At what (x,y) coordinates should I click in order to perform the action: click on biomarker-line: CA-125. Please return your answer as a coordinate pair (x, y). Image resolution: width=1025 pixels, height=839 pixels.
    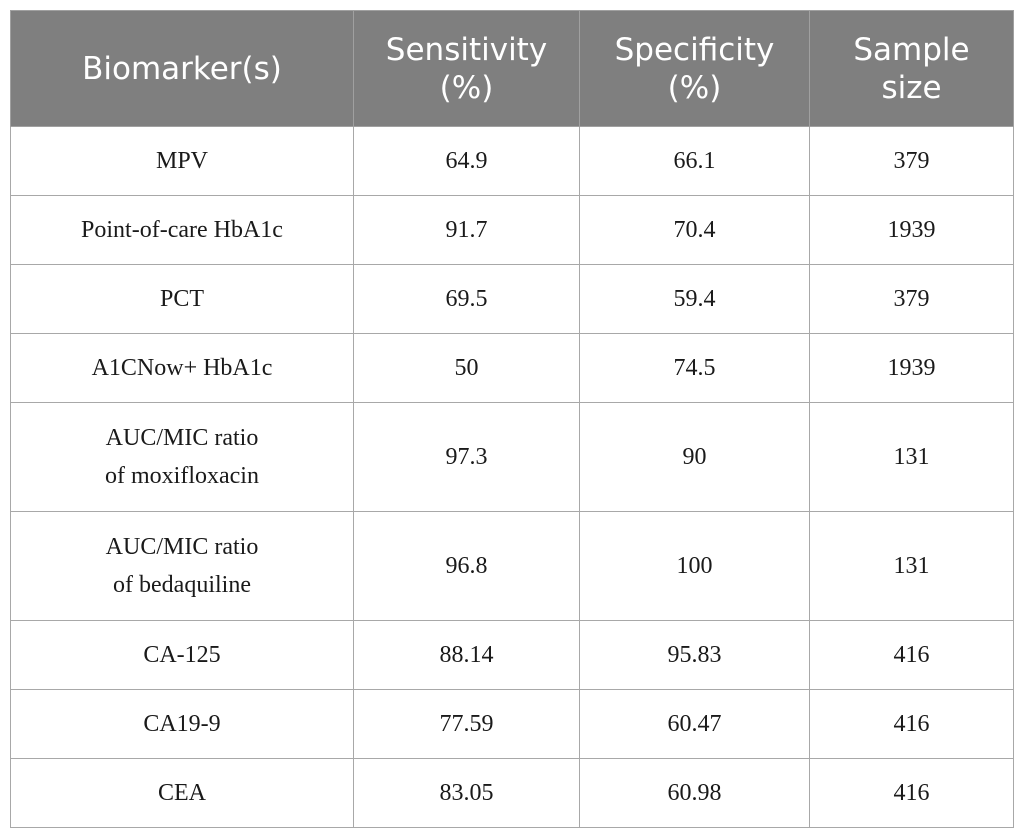
    Looking at the image, I should click on (182, 655).